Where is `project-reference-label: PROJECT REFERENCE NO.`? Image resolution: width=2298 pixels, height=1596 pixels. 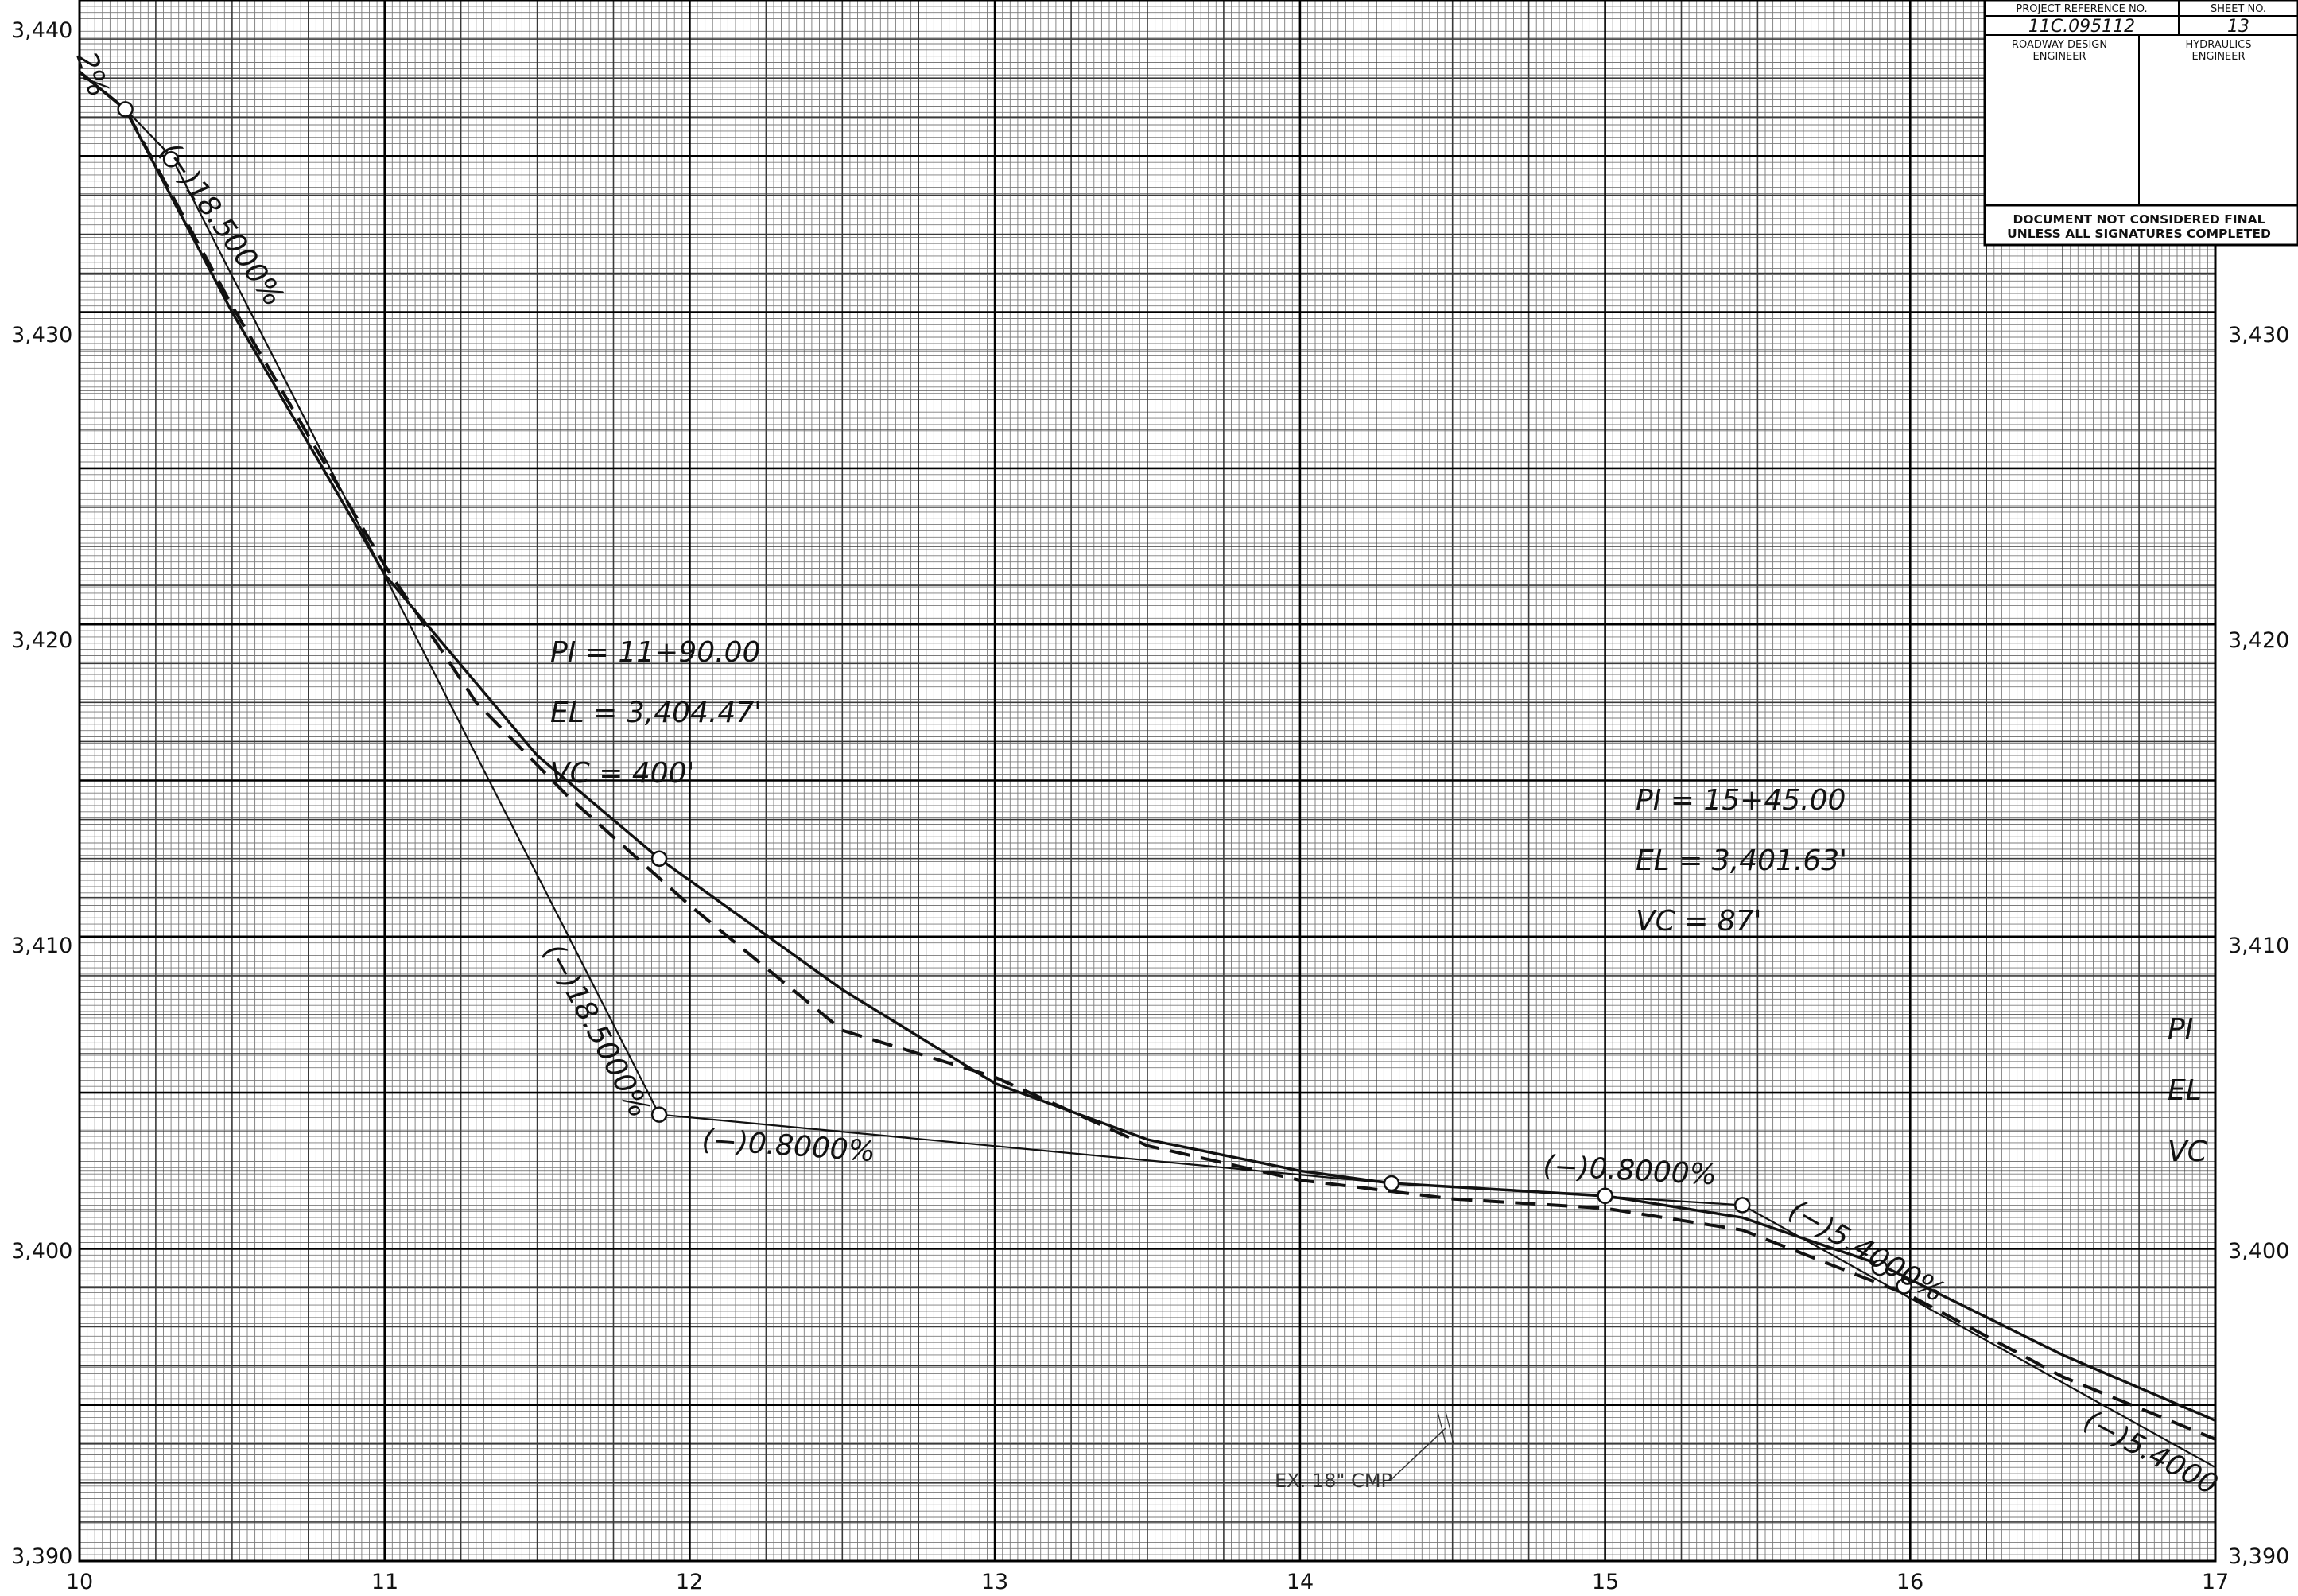 project-reference-label: PROJECT REFERENCE NO. is located at coordinates (2082, 9).